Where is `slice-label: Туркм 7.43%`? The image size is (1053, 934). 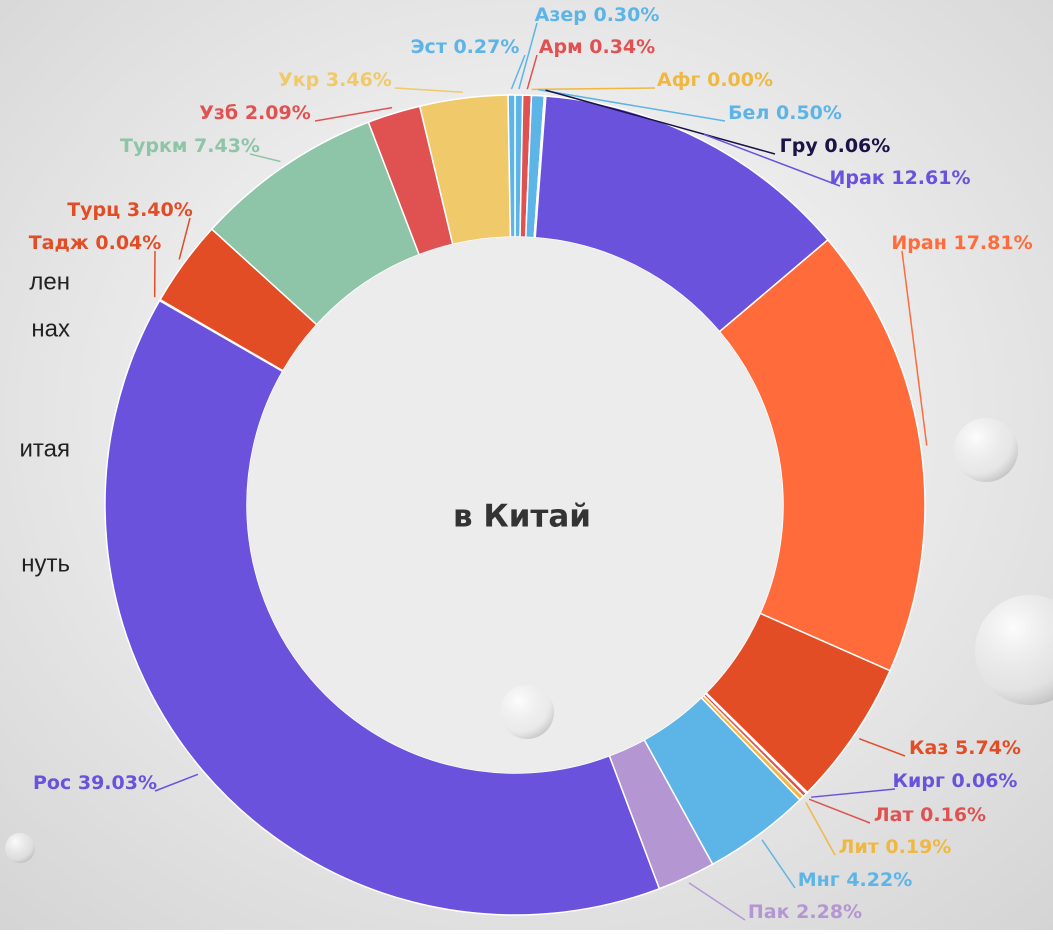
slice-label: Туркм 7.43% is located at coordinates (190, 146).